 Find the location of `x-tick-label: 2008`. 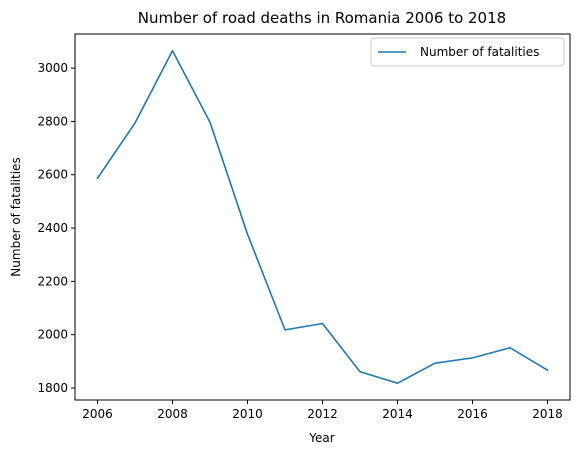

x-tick-label: 2008 is located at coordinates (172, 414).